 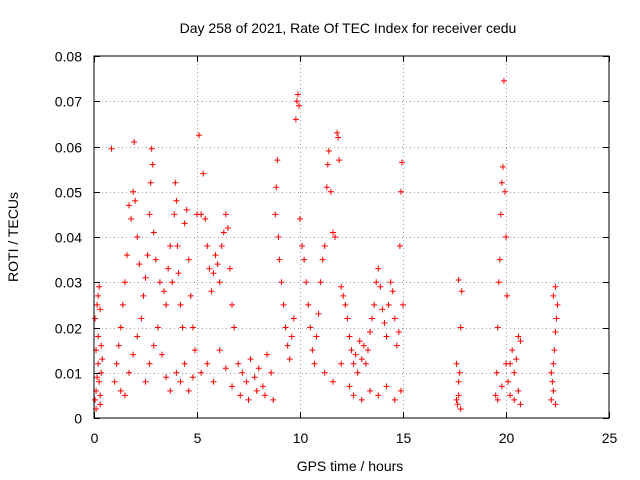 What do you see at coordinates (68, 102) in the screenshot?
I see `y-tick-label: 0.07` at bounding box center [68, 102].